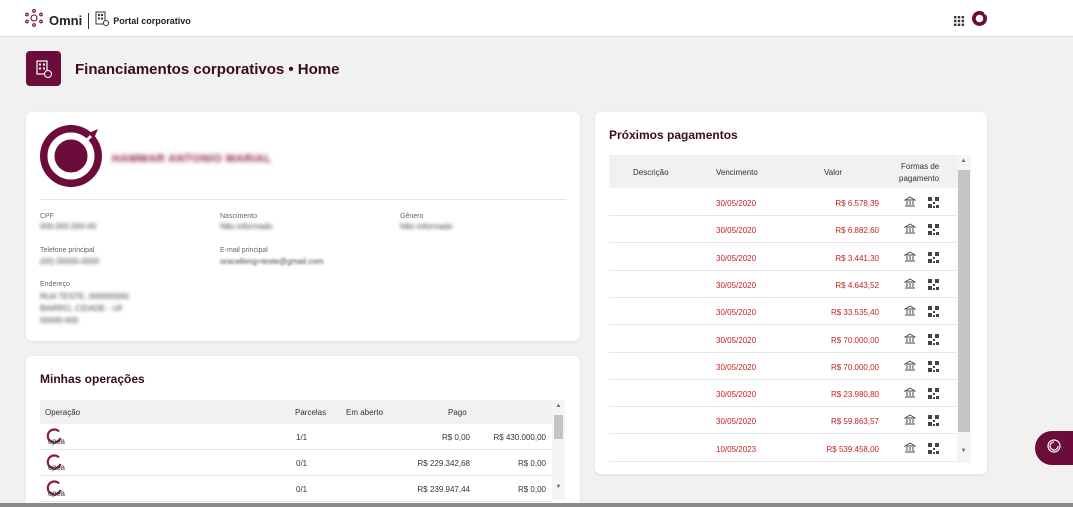 Image resolution: width=1073 pixels, height=507 pixels. I want to click on chat-fab, so click(1054, 448).